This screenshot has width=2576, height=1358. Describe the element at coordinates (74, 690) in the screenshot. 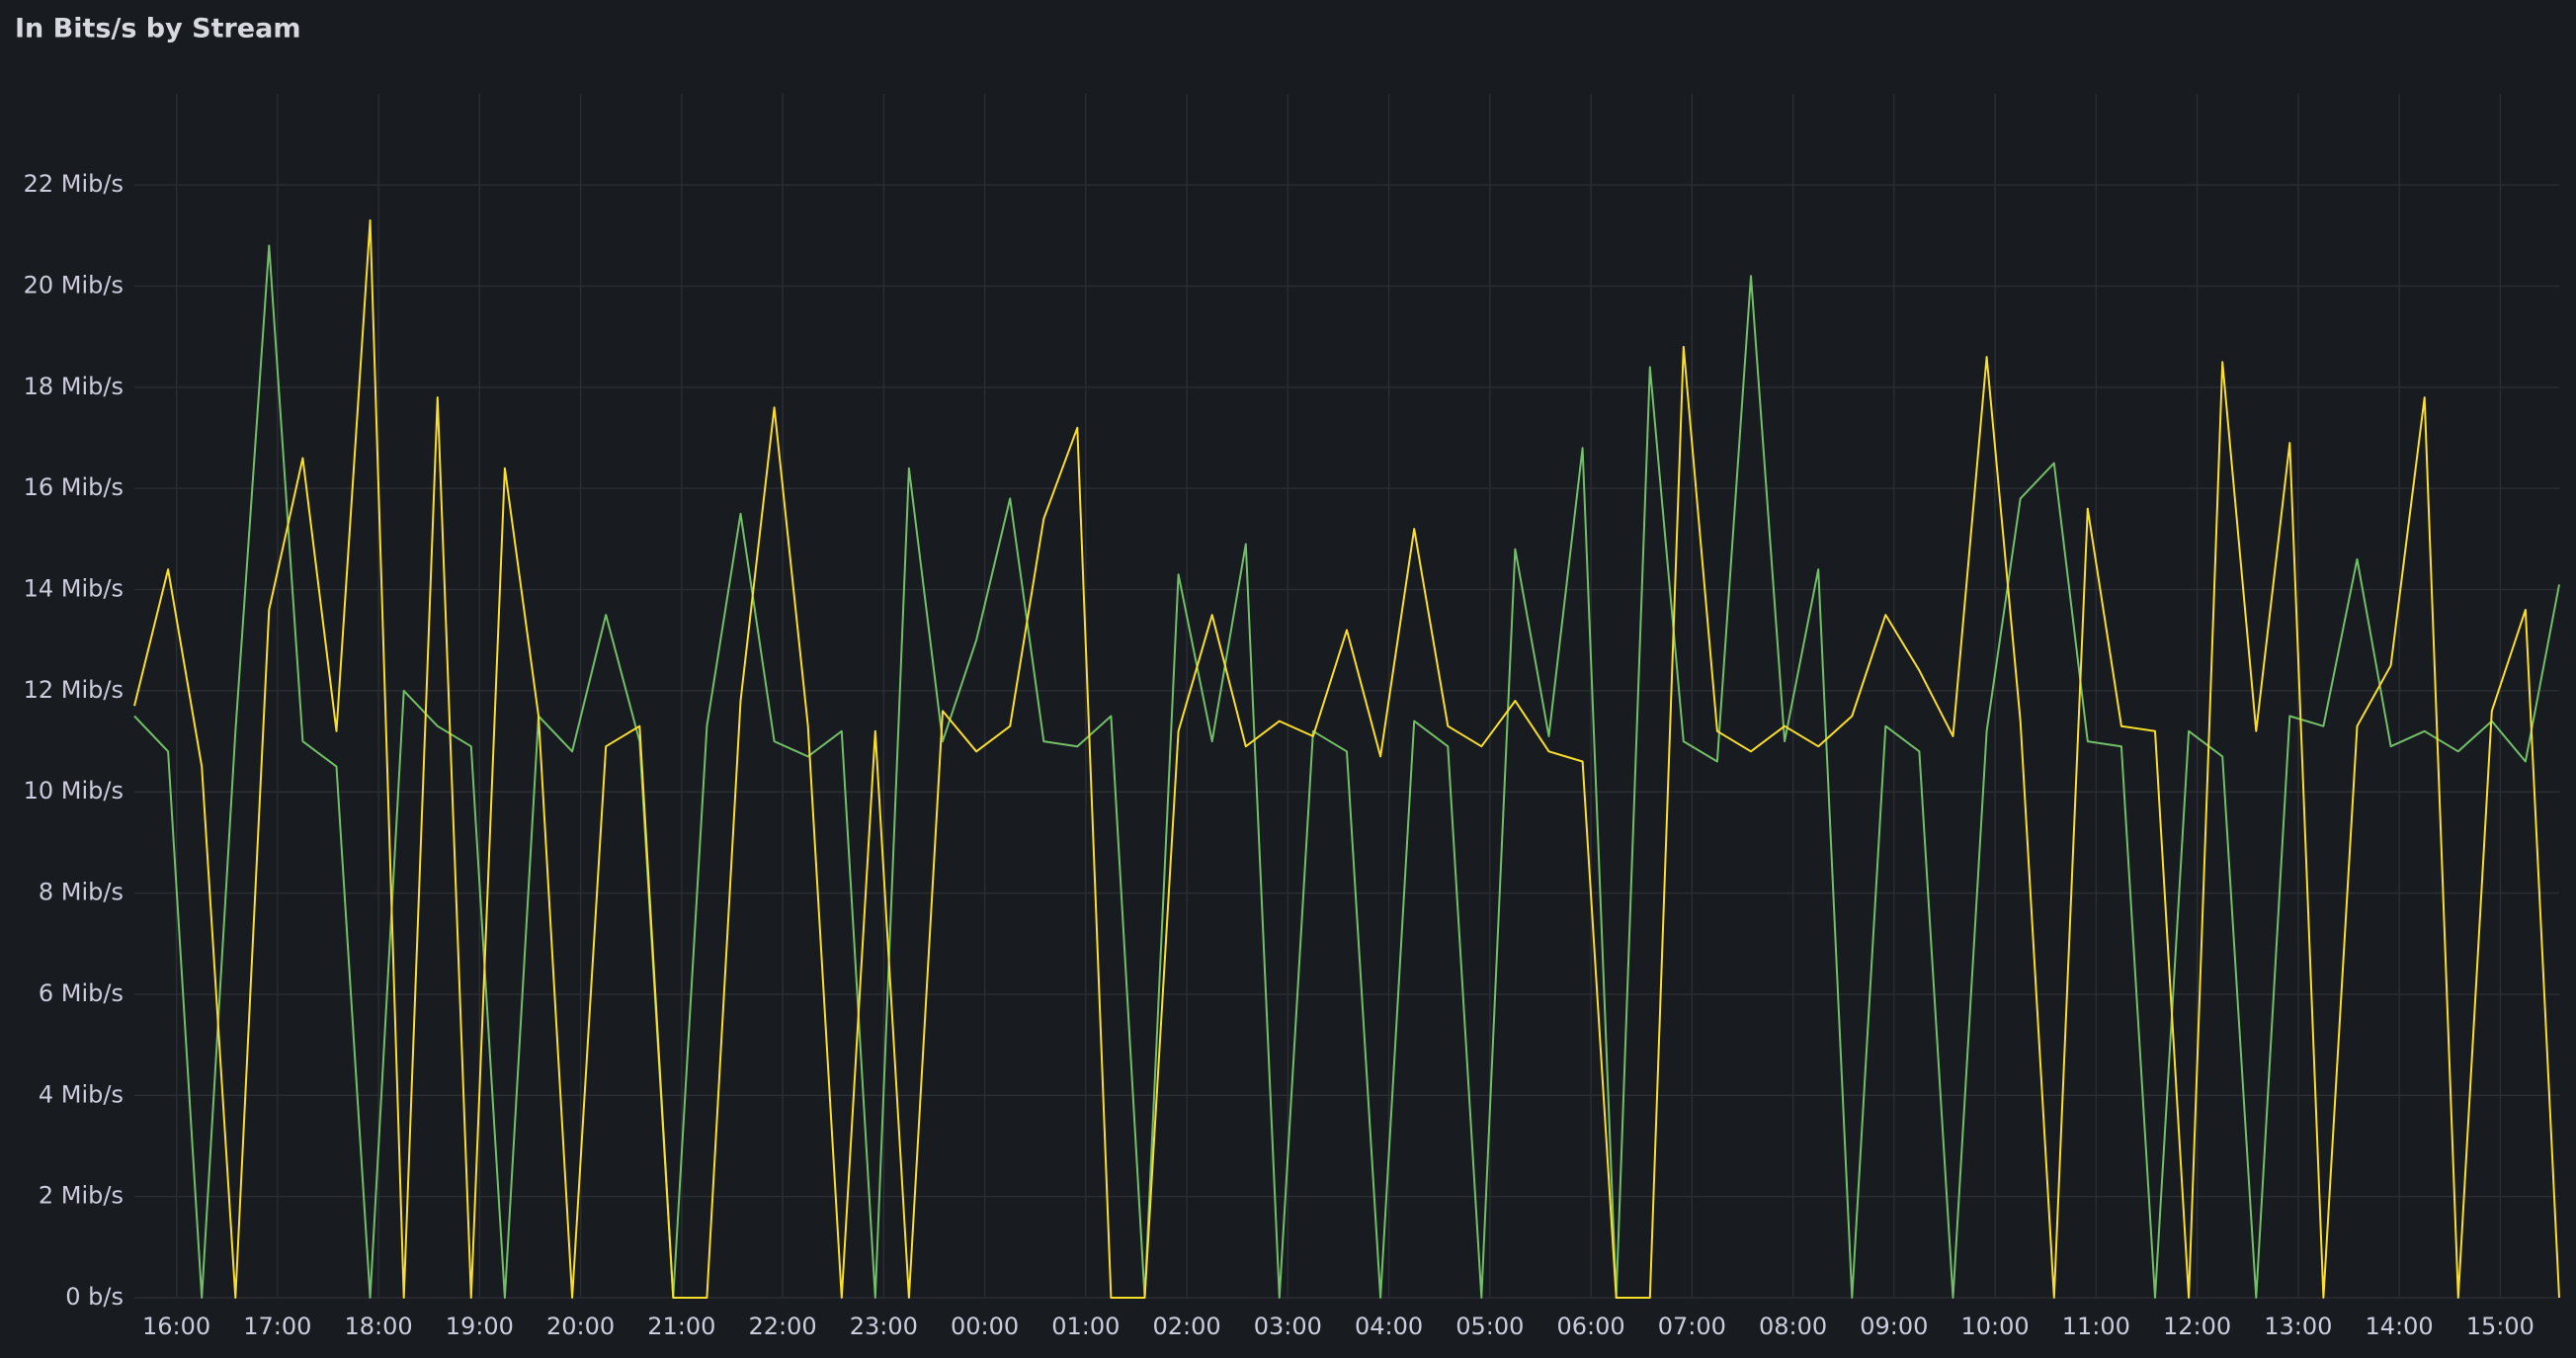

I see `y-tick-label: 12 Mib/s` at that location.